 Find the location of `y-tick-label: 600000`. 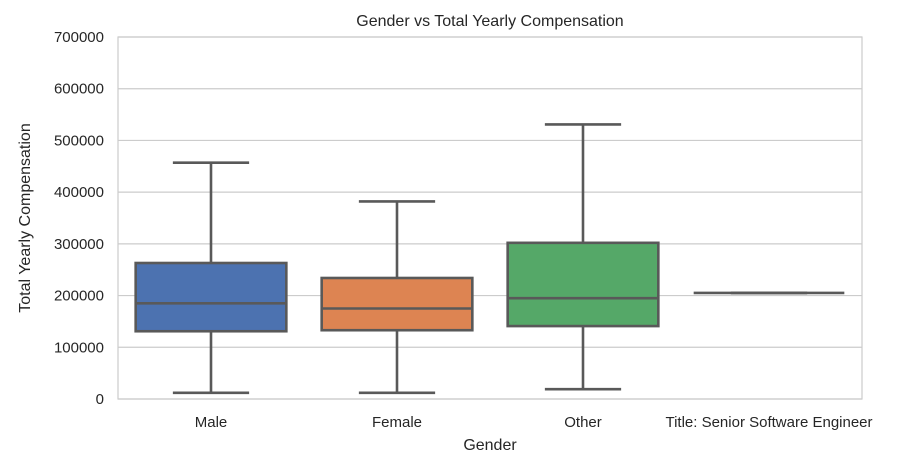

y-tick-label: 600000 is located at coordinates (79, 89).